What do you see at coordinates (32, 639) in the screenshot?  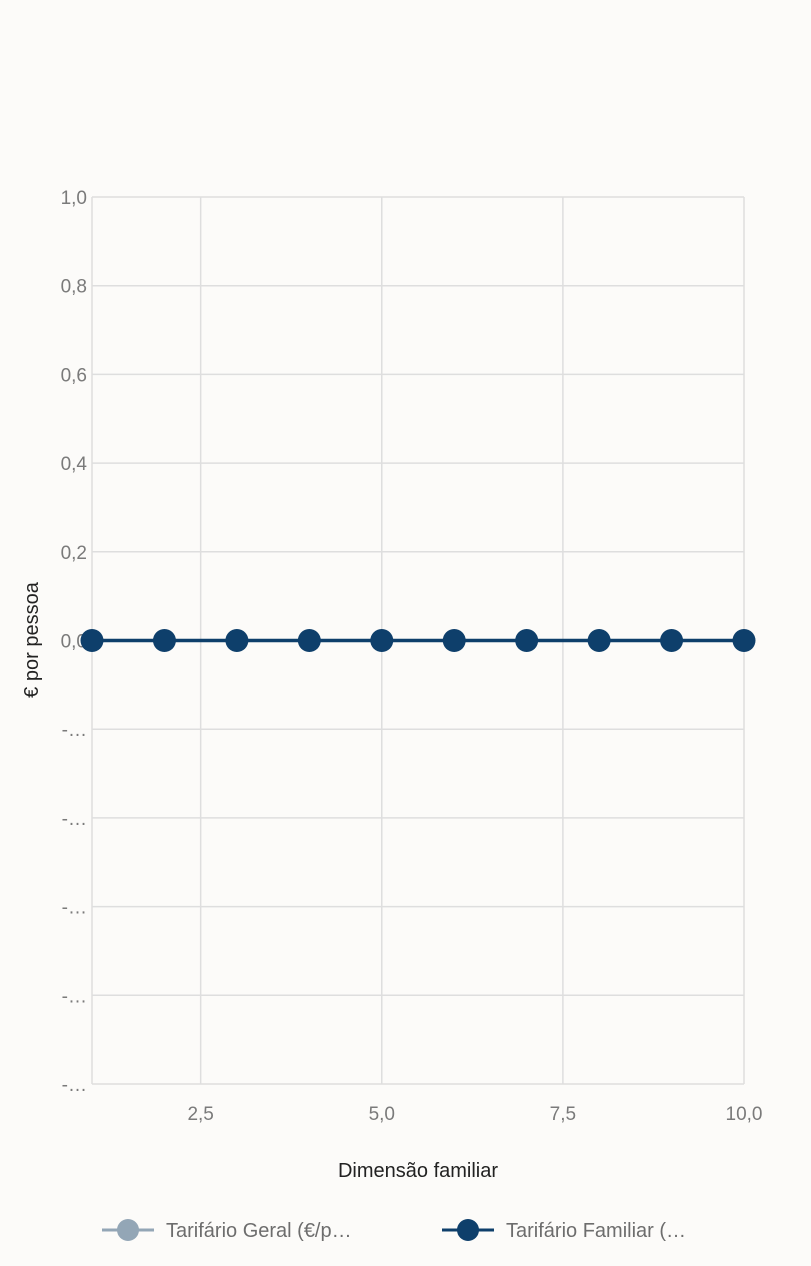 I see `y-axis-title: € por pessoa` at bounding box center [32, 639].